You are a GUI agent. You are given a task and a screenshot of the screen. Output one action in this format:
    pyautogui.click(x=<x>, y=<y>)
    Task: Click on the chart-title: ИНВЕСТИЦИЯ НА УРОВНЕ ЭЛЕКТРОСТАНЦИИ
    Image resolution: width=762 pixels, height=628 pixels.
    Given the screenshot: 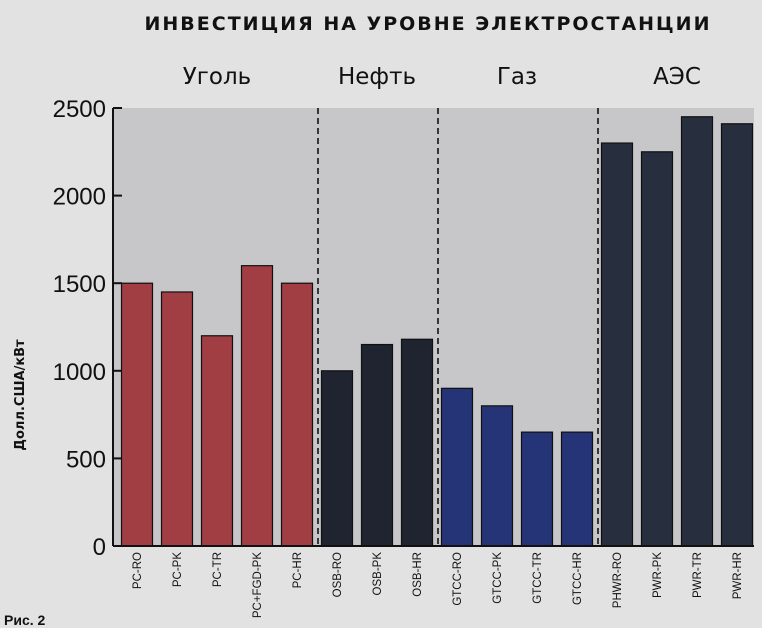 What is the action you would take?
    pyautogui.click(x=428, y=24)
    